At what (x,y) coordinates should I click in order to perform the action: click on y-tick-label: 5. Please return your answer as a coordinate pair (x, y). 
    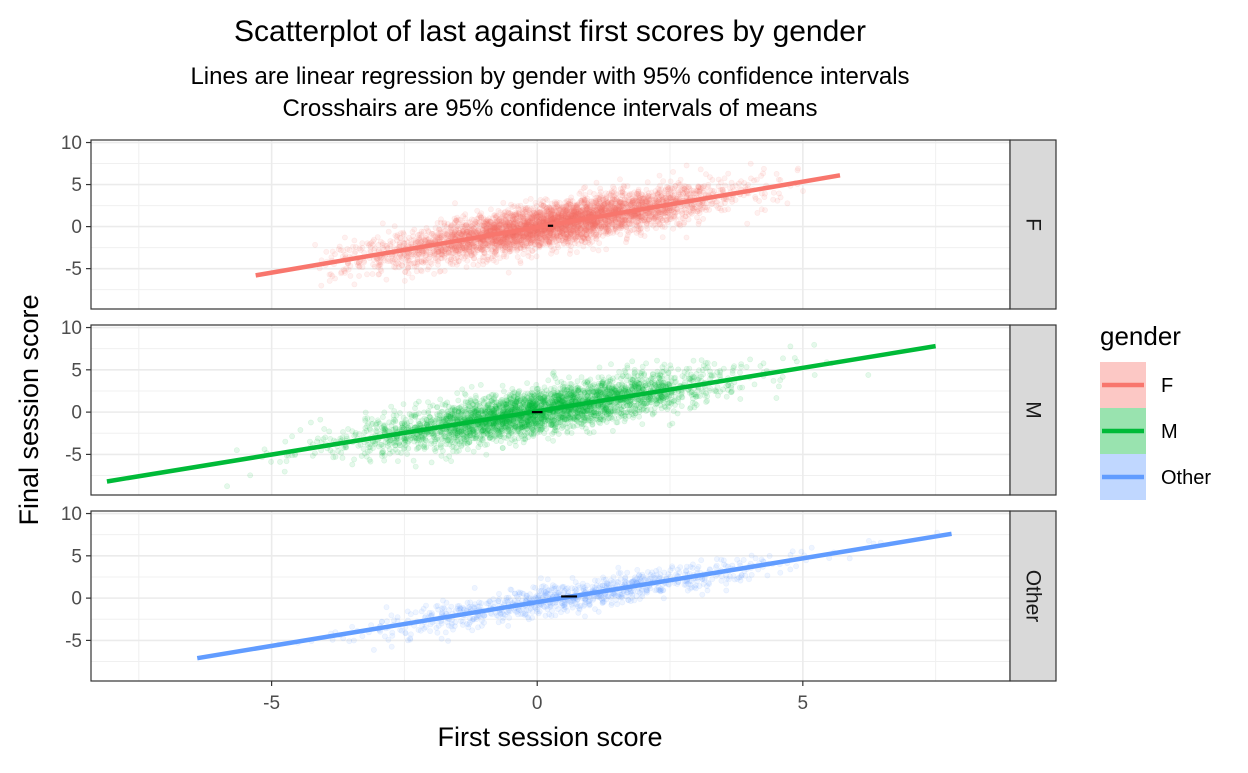
    Looking at the image, I should click on (76, 185).